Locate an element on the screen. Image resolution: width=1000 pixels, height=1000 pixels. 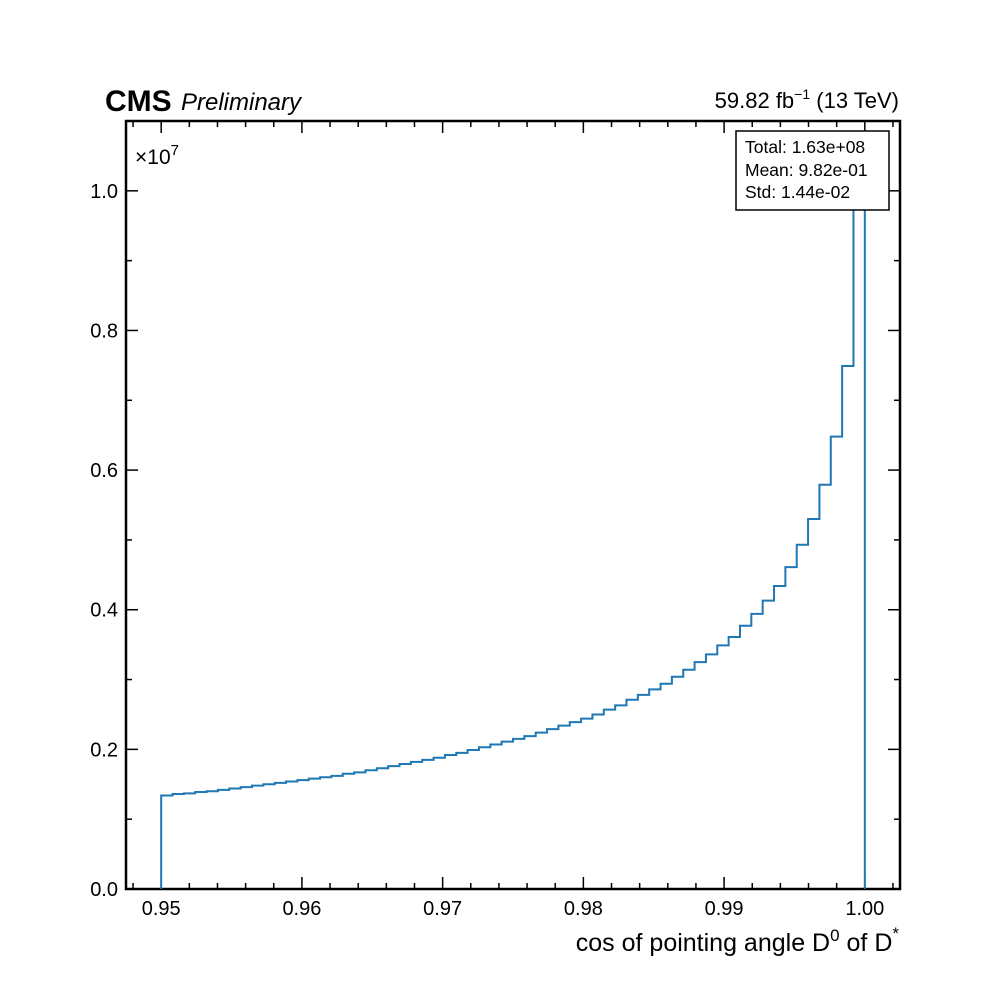
stats-total: Total: 1.63e+08 is located at coordinates (805, 147).